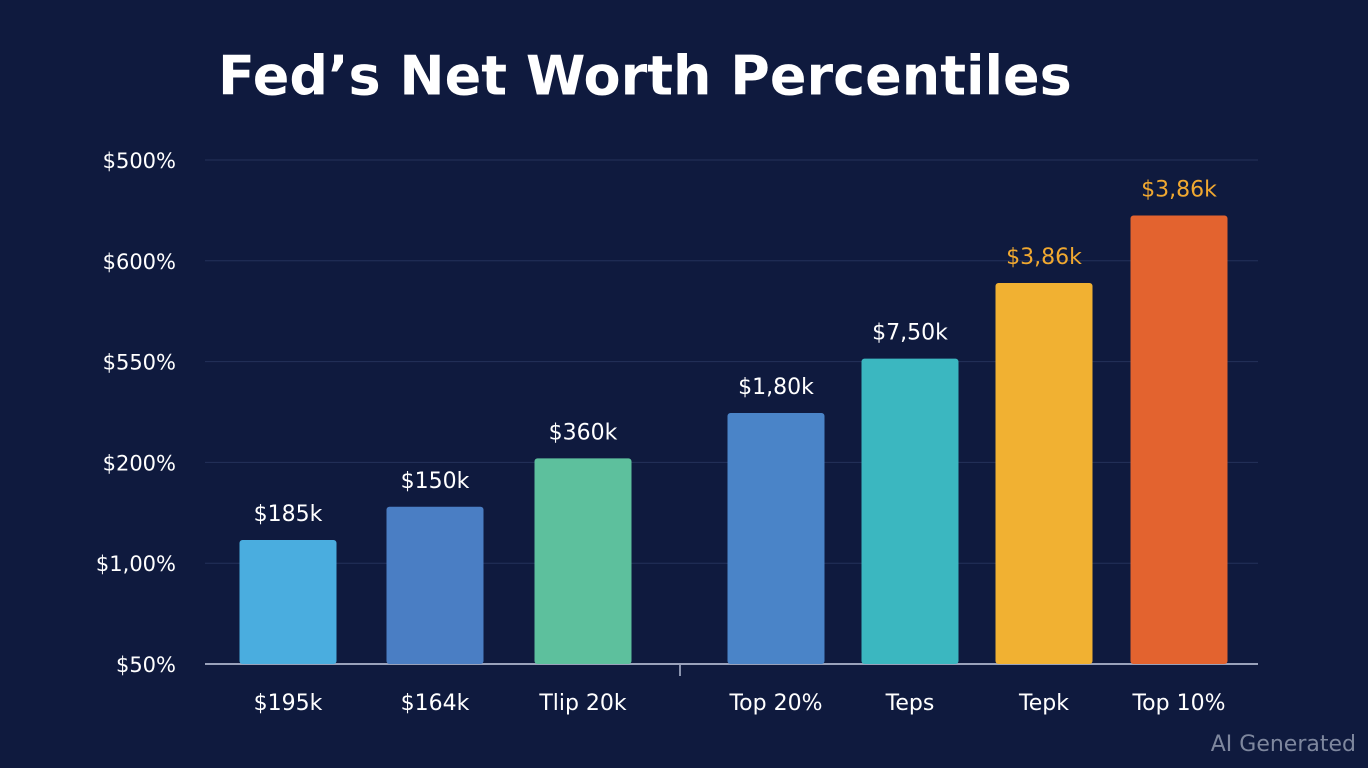 Image resolution: width=1368 pixels, height=768 pixels. Describe the element at coordinates (645, 76) in the screenshot. I see `chart-title: Fed’s Net Worth Percentiles` at that location.